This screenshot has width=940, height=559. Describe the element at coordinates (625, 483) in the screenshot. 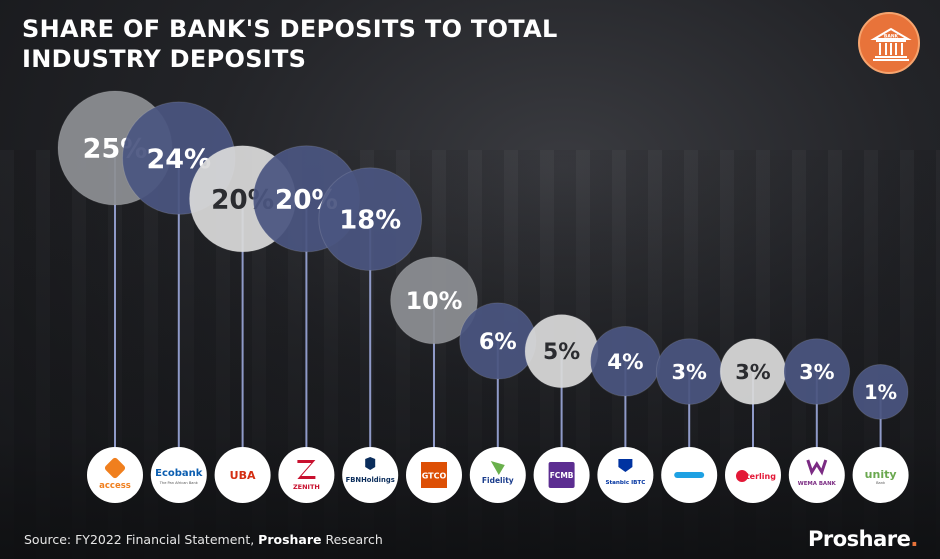

I see `logo-text: Stanbic IBTC` at that location.